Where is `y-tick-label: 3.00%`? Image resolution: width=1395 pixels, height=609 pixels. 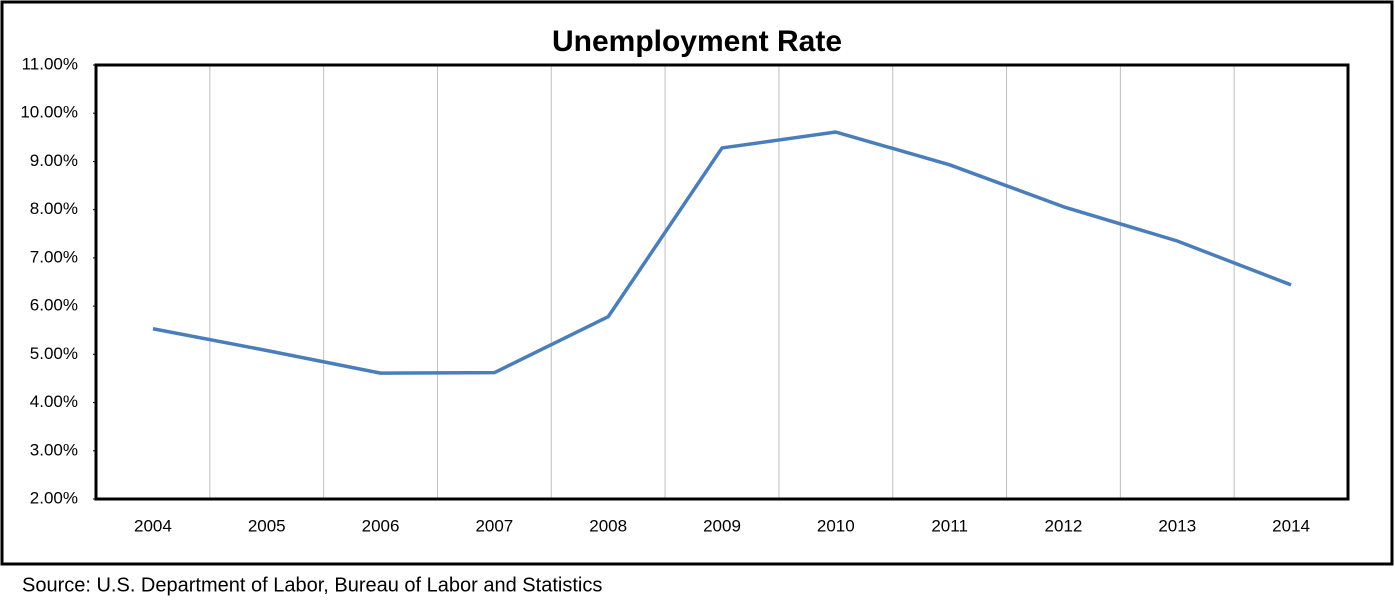
y-tick-label: 3.00% is located at coordinates (54, 449).